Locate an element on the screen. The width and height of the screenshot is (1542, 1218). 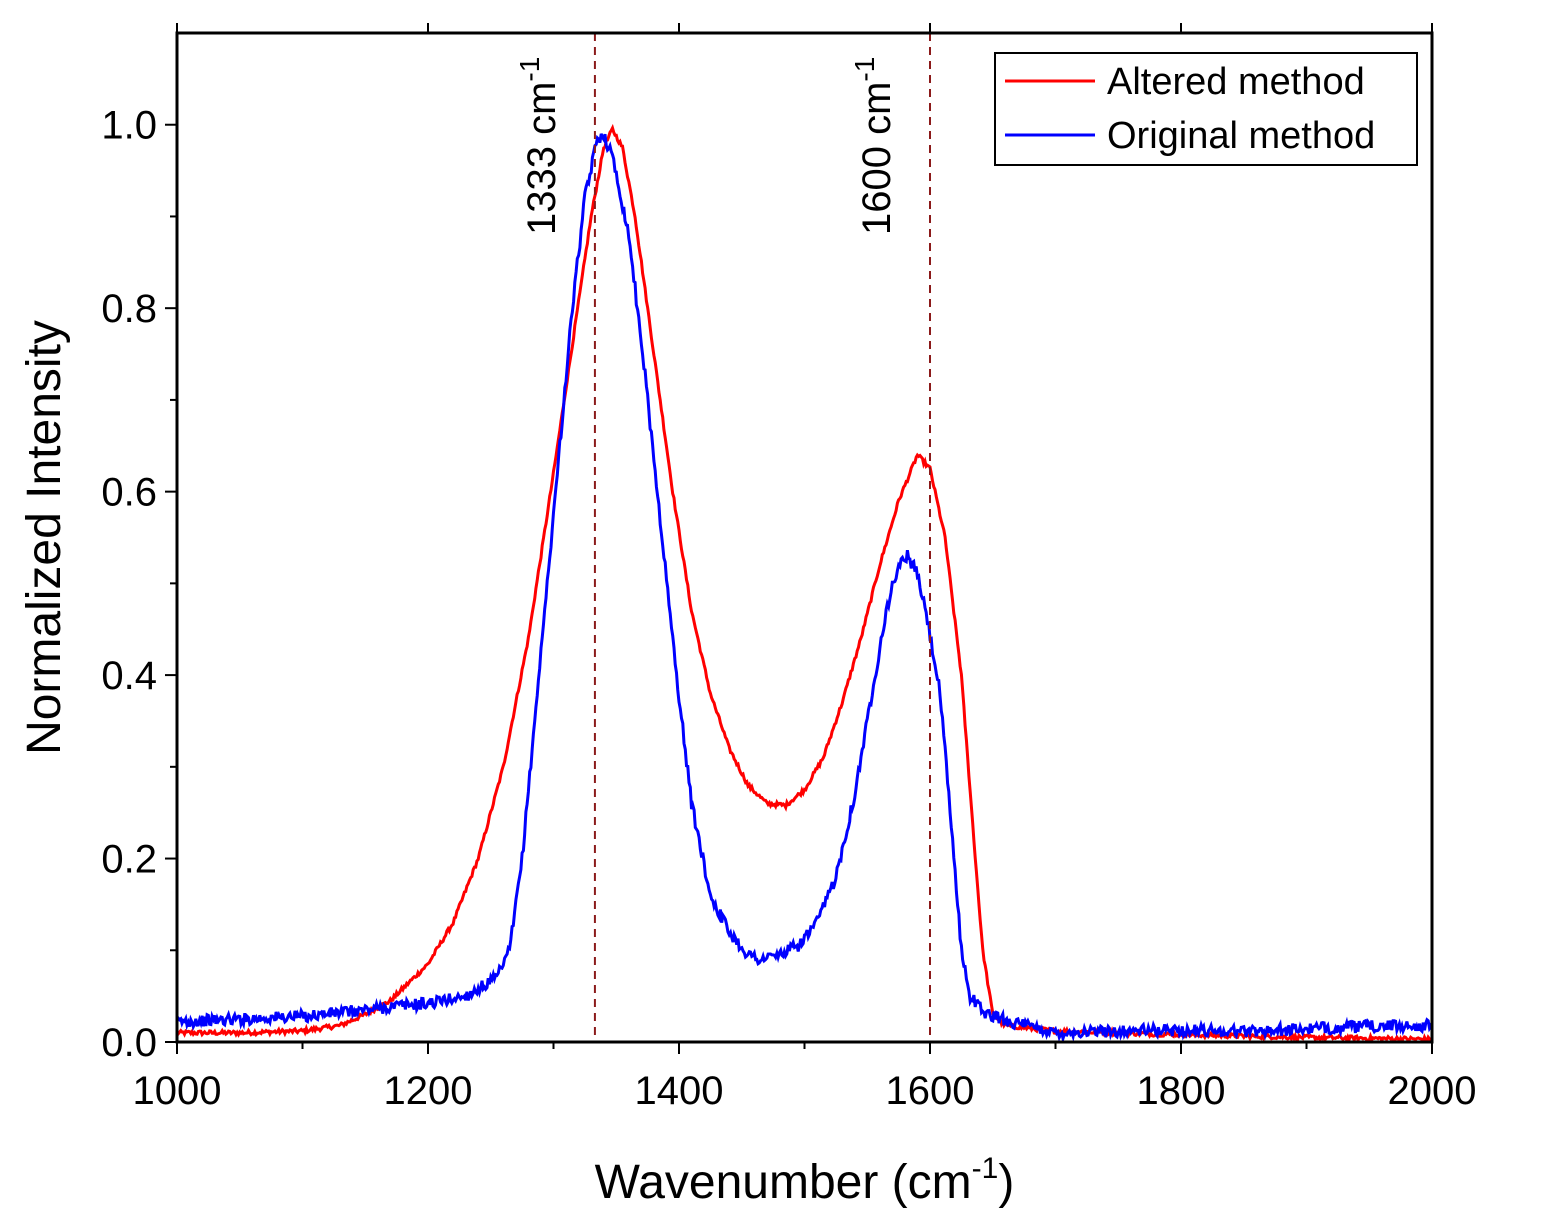
reference-label-text: 1600 cm is located at coordinates (877, 158).